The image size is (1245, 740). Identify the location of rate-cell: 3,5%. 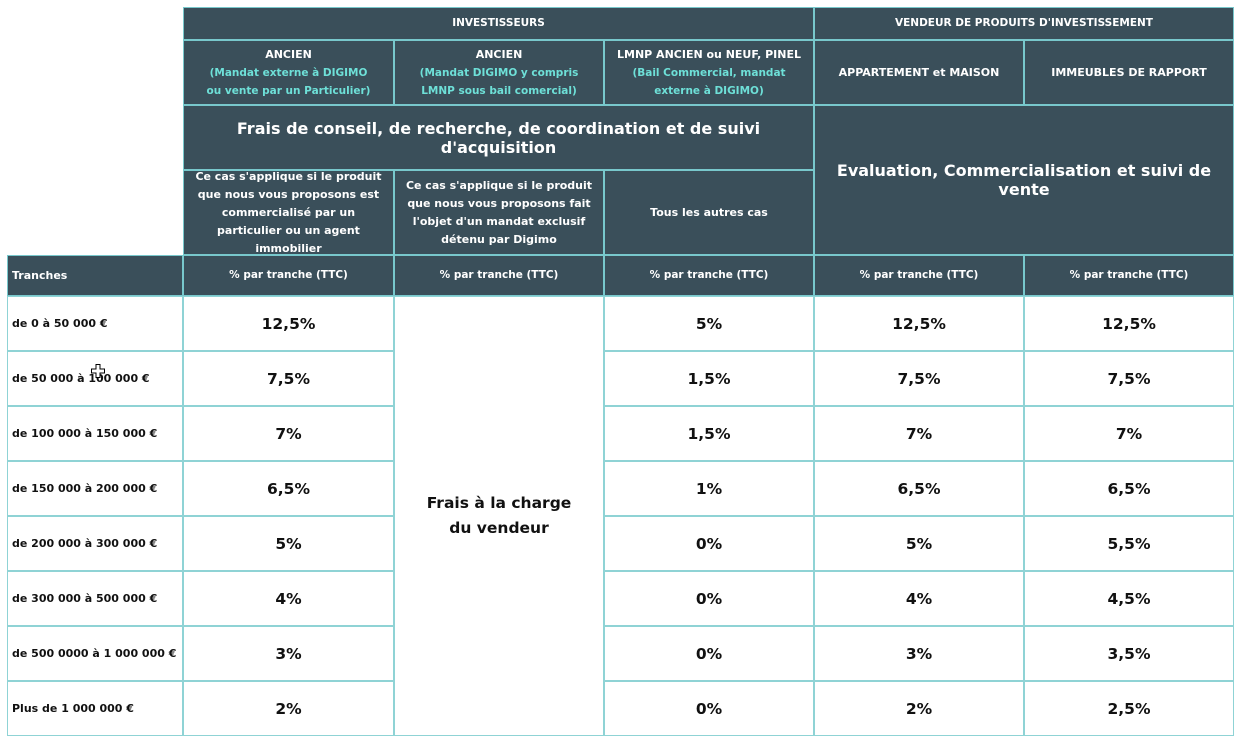
(1129, 653).